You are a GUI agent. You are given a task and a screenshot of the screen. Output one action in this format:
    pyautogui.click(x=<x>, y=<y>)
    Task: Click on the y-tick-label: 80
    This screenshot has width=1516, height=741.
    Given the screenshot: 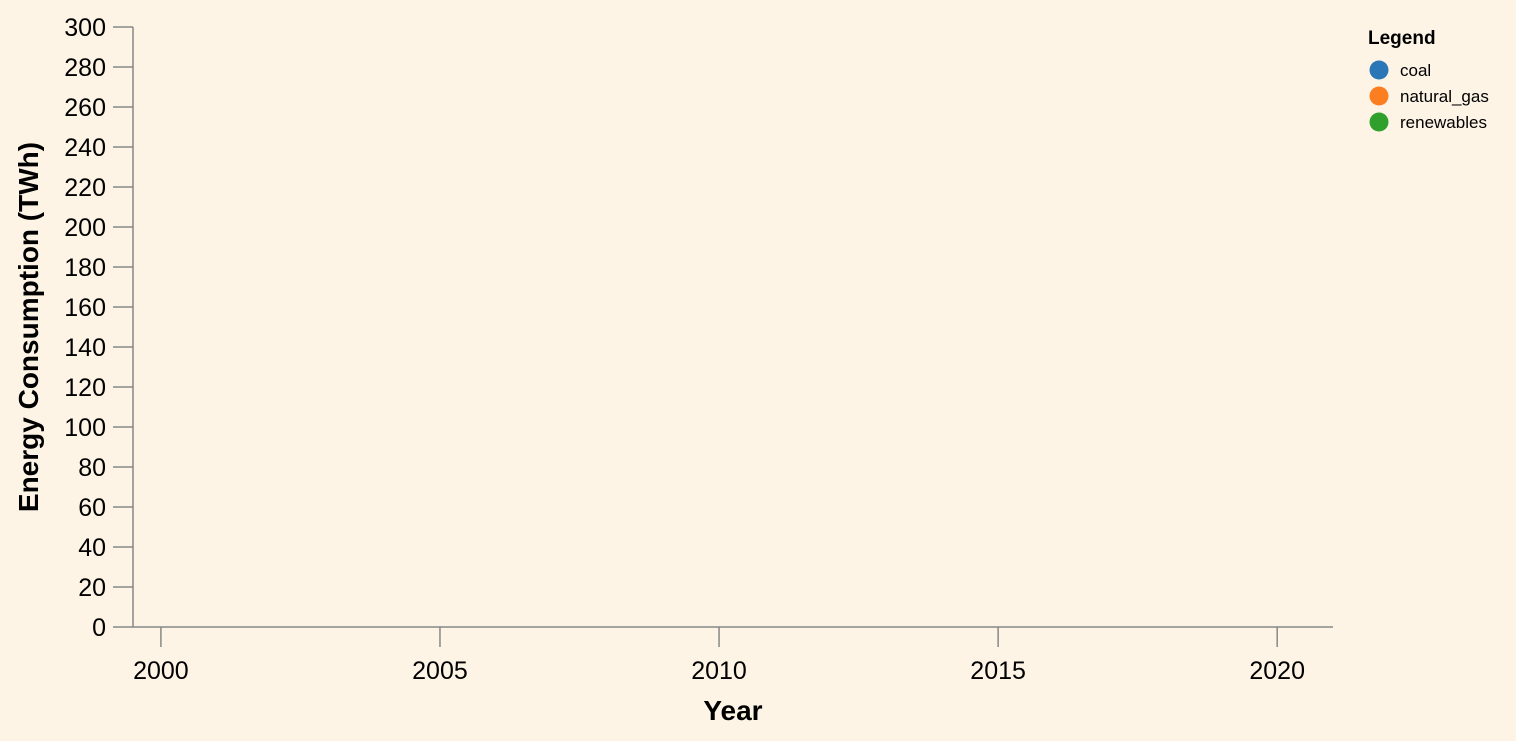 What is the action you would take?
    pyautogui.click(x=92, y=468)
    